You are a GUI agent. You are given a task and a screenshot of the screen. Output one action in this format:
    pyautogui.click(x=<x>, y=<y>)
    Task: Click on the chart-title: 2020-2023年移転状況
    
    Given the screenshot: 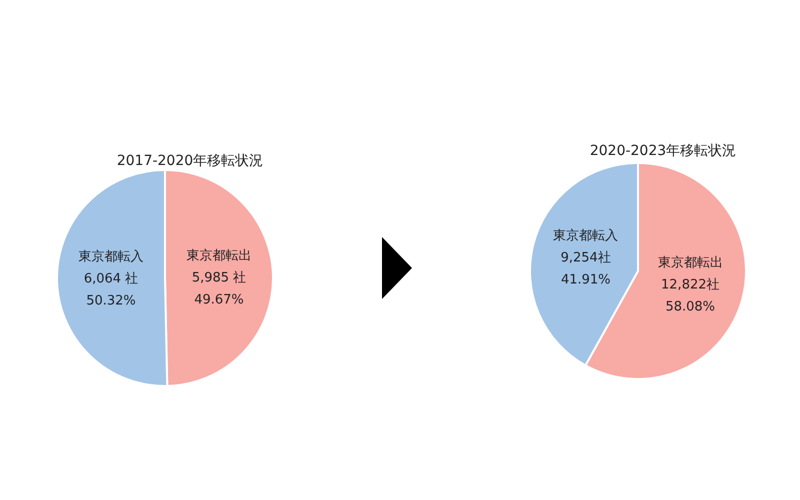 What is the action you would take?
    pyautogui.click(x=663, y=151)
    